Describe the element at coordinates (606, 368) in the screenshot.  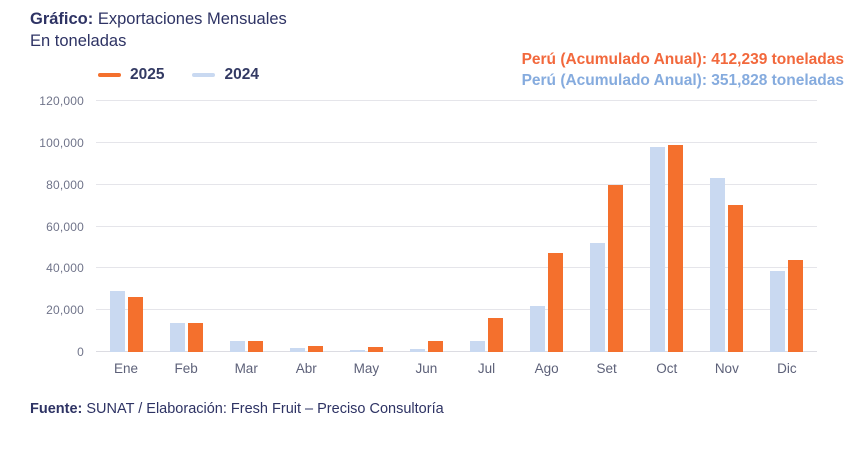
I see `x-tick-set: Set` at that location.